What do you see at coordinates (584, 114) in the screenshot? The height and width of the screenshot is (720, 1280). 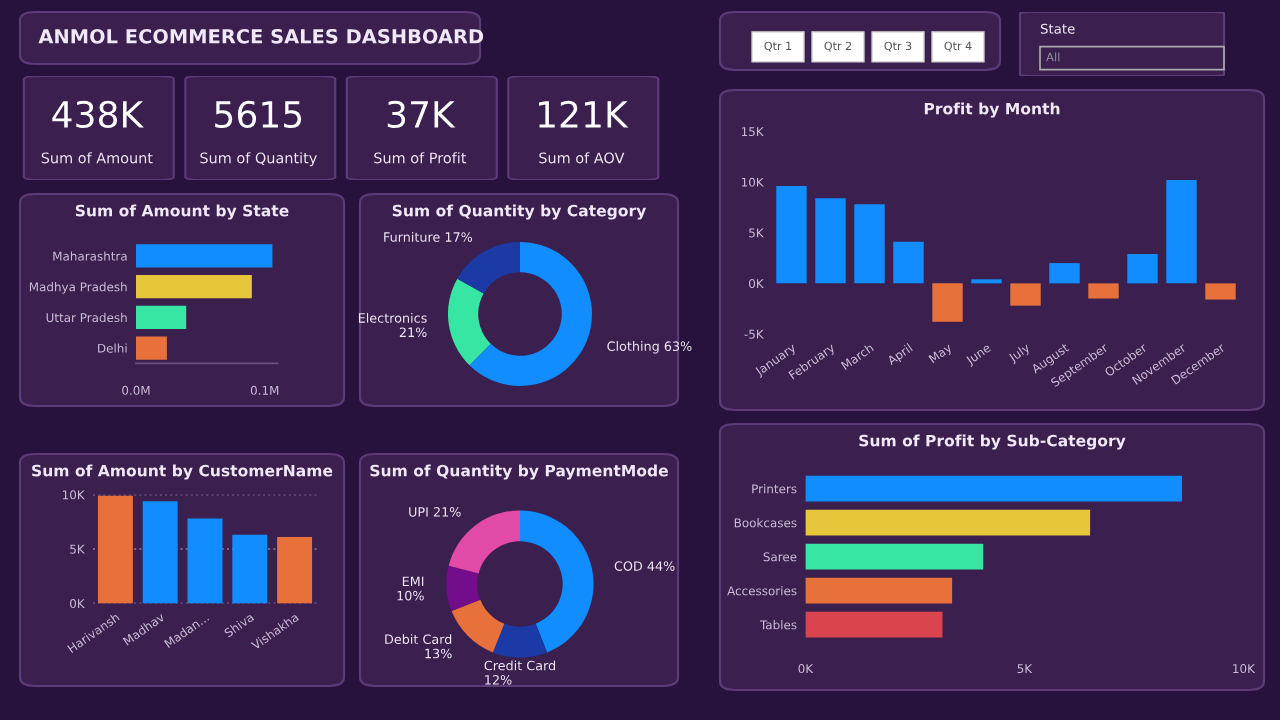 I see `text: 121K` at bounding box center [584, 114].